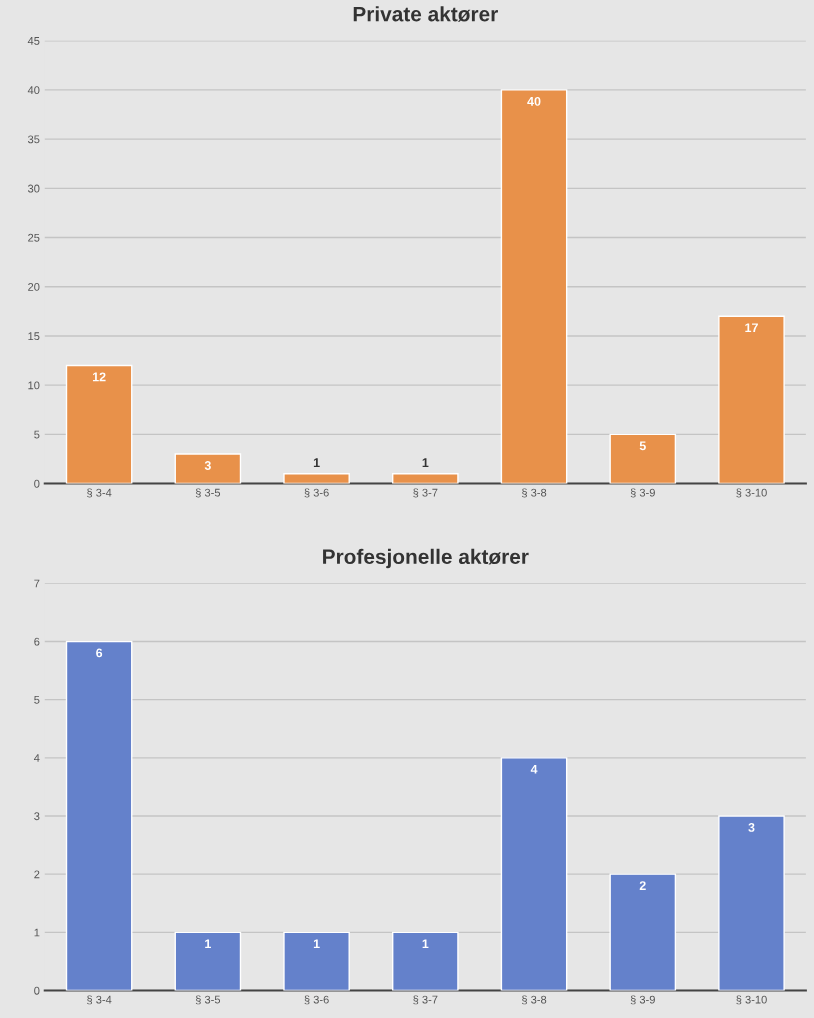  What do you see at coordinates (33, 90) in the screenshot?
I see `y-tick-label: 40` at bounding box center [33, 90].